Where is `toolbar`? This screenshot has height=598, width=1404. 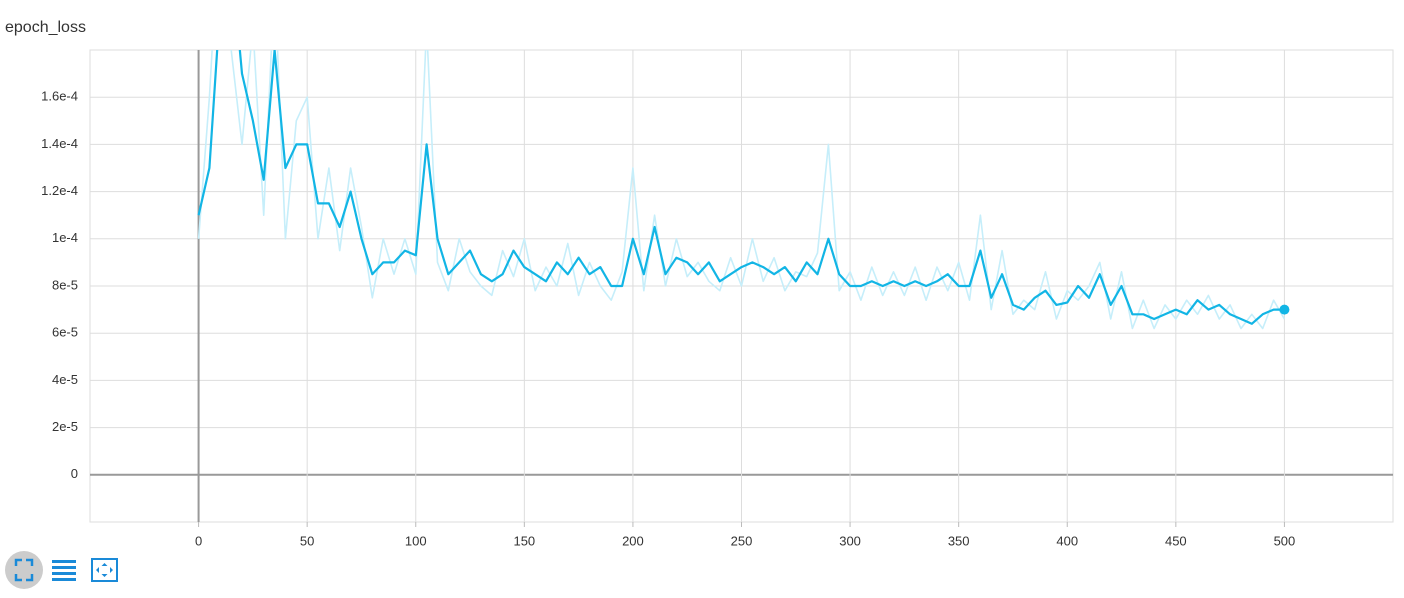
toolbar is located at coordinates (61, 570).